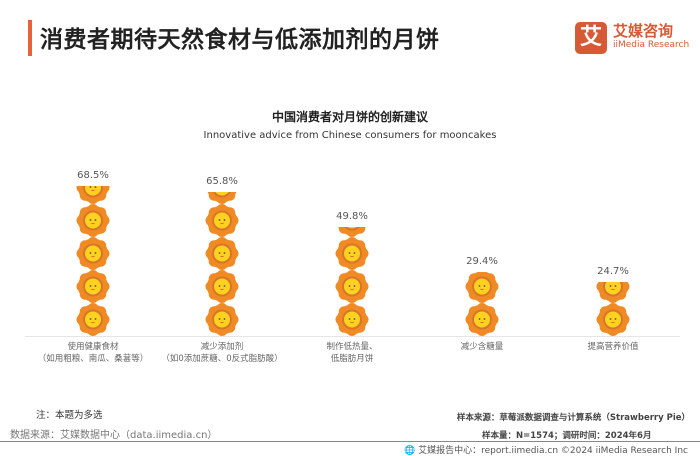 The height and width of the screenshot is (456, 700). What do you see at coordinates (222, 359) in the screenshot?
I see `category-label-line: （如0添加蔗糖、0反式脂肪酸）` at bounding box center [222, 359].